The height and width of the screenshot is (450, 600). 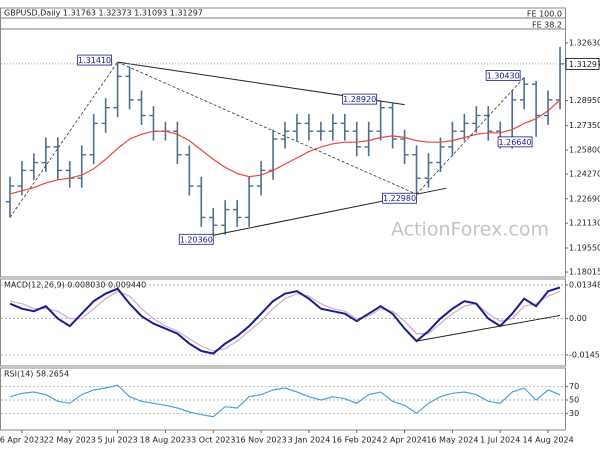 I want to click on rsi-panel, so click(x=283, y=399).